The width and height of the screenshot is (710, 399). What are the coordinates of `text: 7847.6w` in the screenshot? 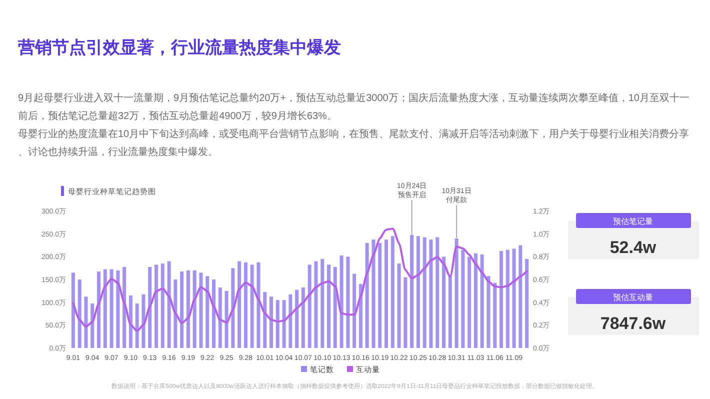 It's located at (633, 323).